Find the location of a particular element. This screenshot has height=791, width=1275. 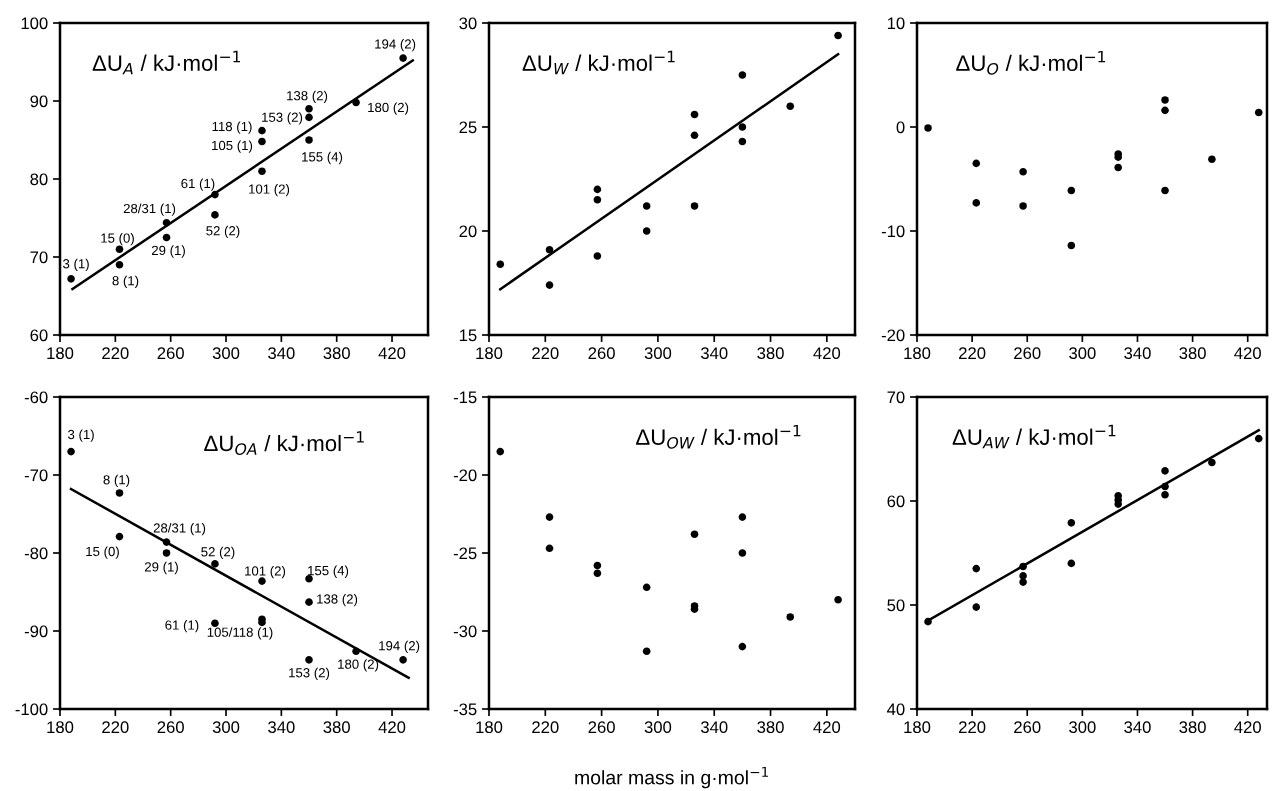

y-tick-label: -15 is located at coordinates (465, 397).